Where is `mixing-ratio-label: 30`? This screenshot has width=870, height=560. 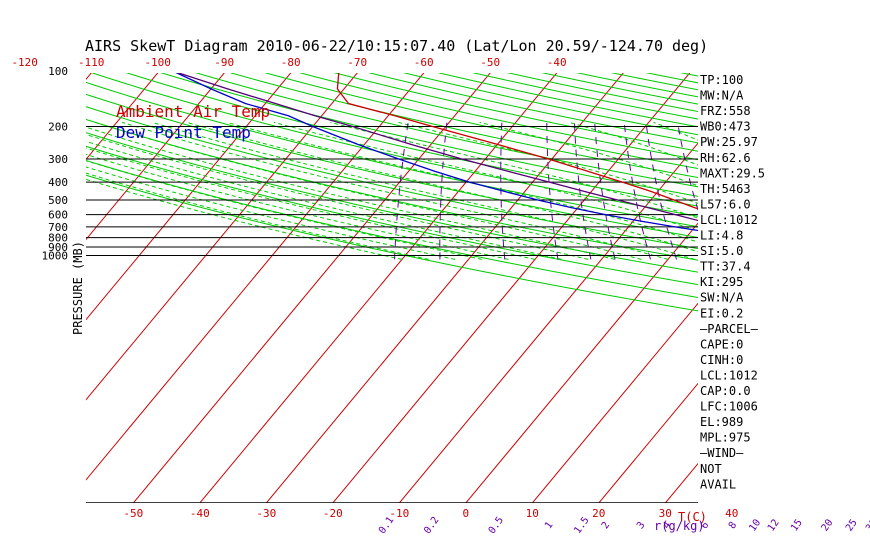
mixing-ratio-label: 30 is located at coordinates (867, 525).